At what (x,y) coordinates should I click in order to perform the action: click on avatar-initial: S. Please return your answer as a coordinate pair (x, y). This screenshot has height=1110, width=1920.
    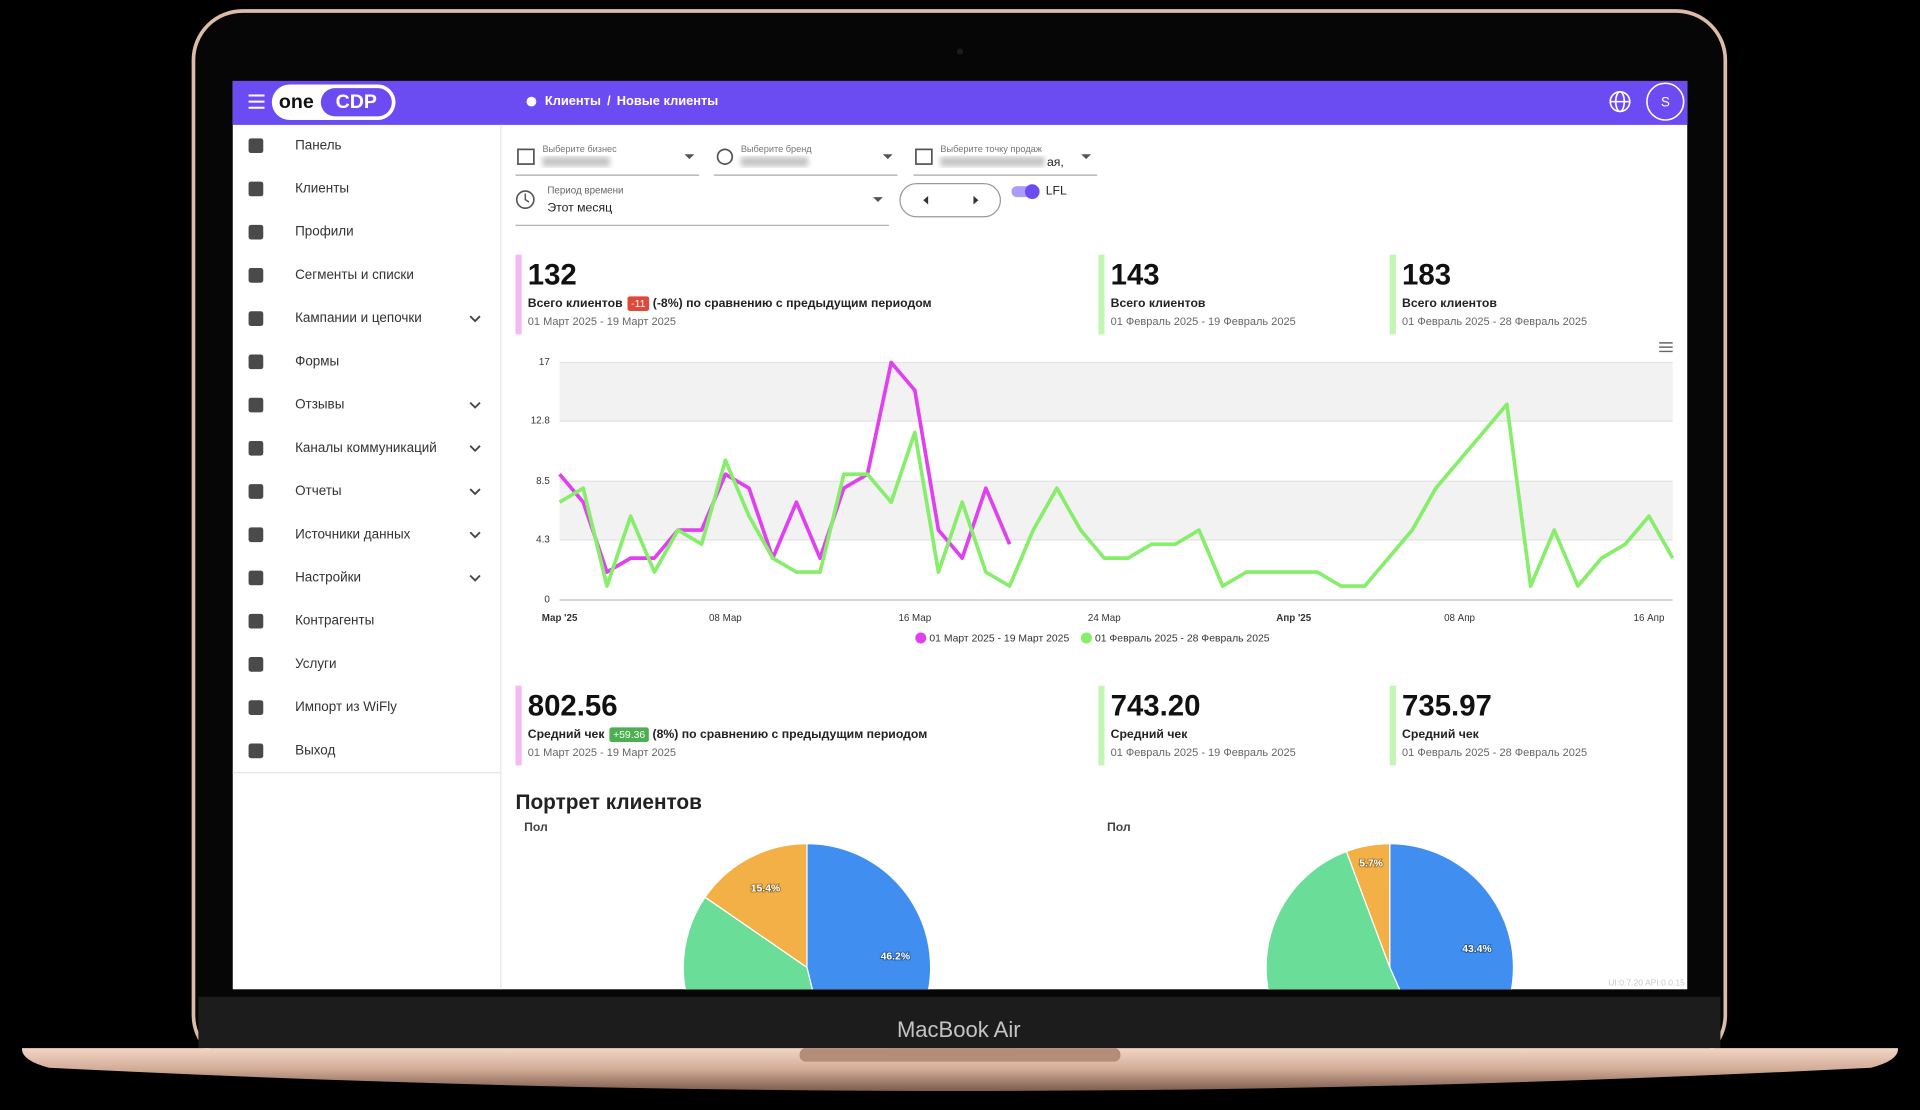
    Looking at the image, I should click on (1665, 101).